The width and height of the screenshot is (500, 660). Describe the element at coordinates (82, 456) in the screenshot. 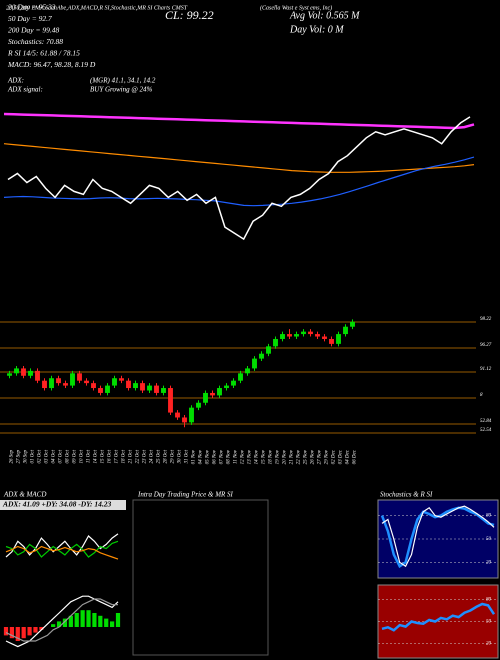

I see `x-tick-label: 10 Oct` at that location.